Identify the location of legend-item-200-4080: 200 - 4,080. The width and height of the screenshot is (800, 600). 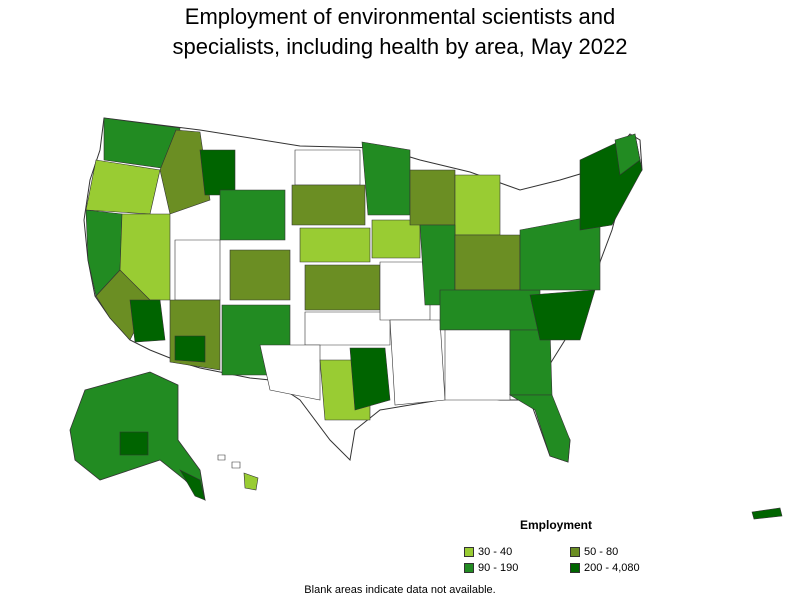
(605, 568).